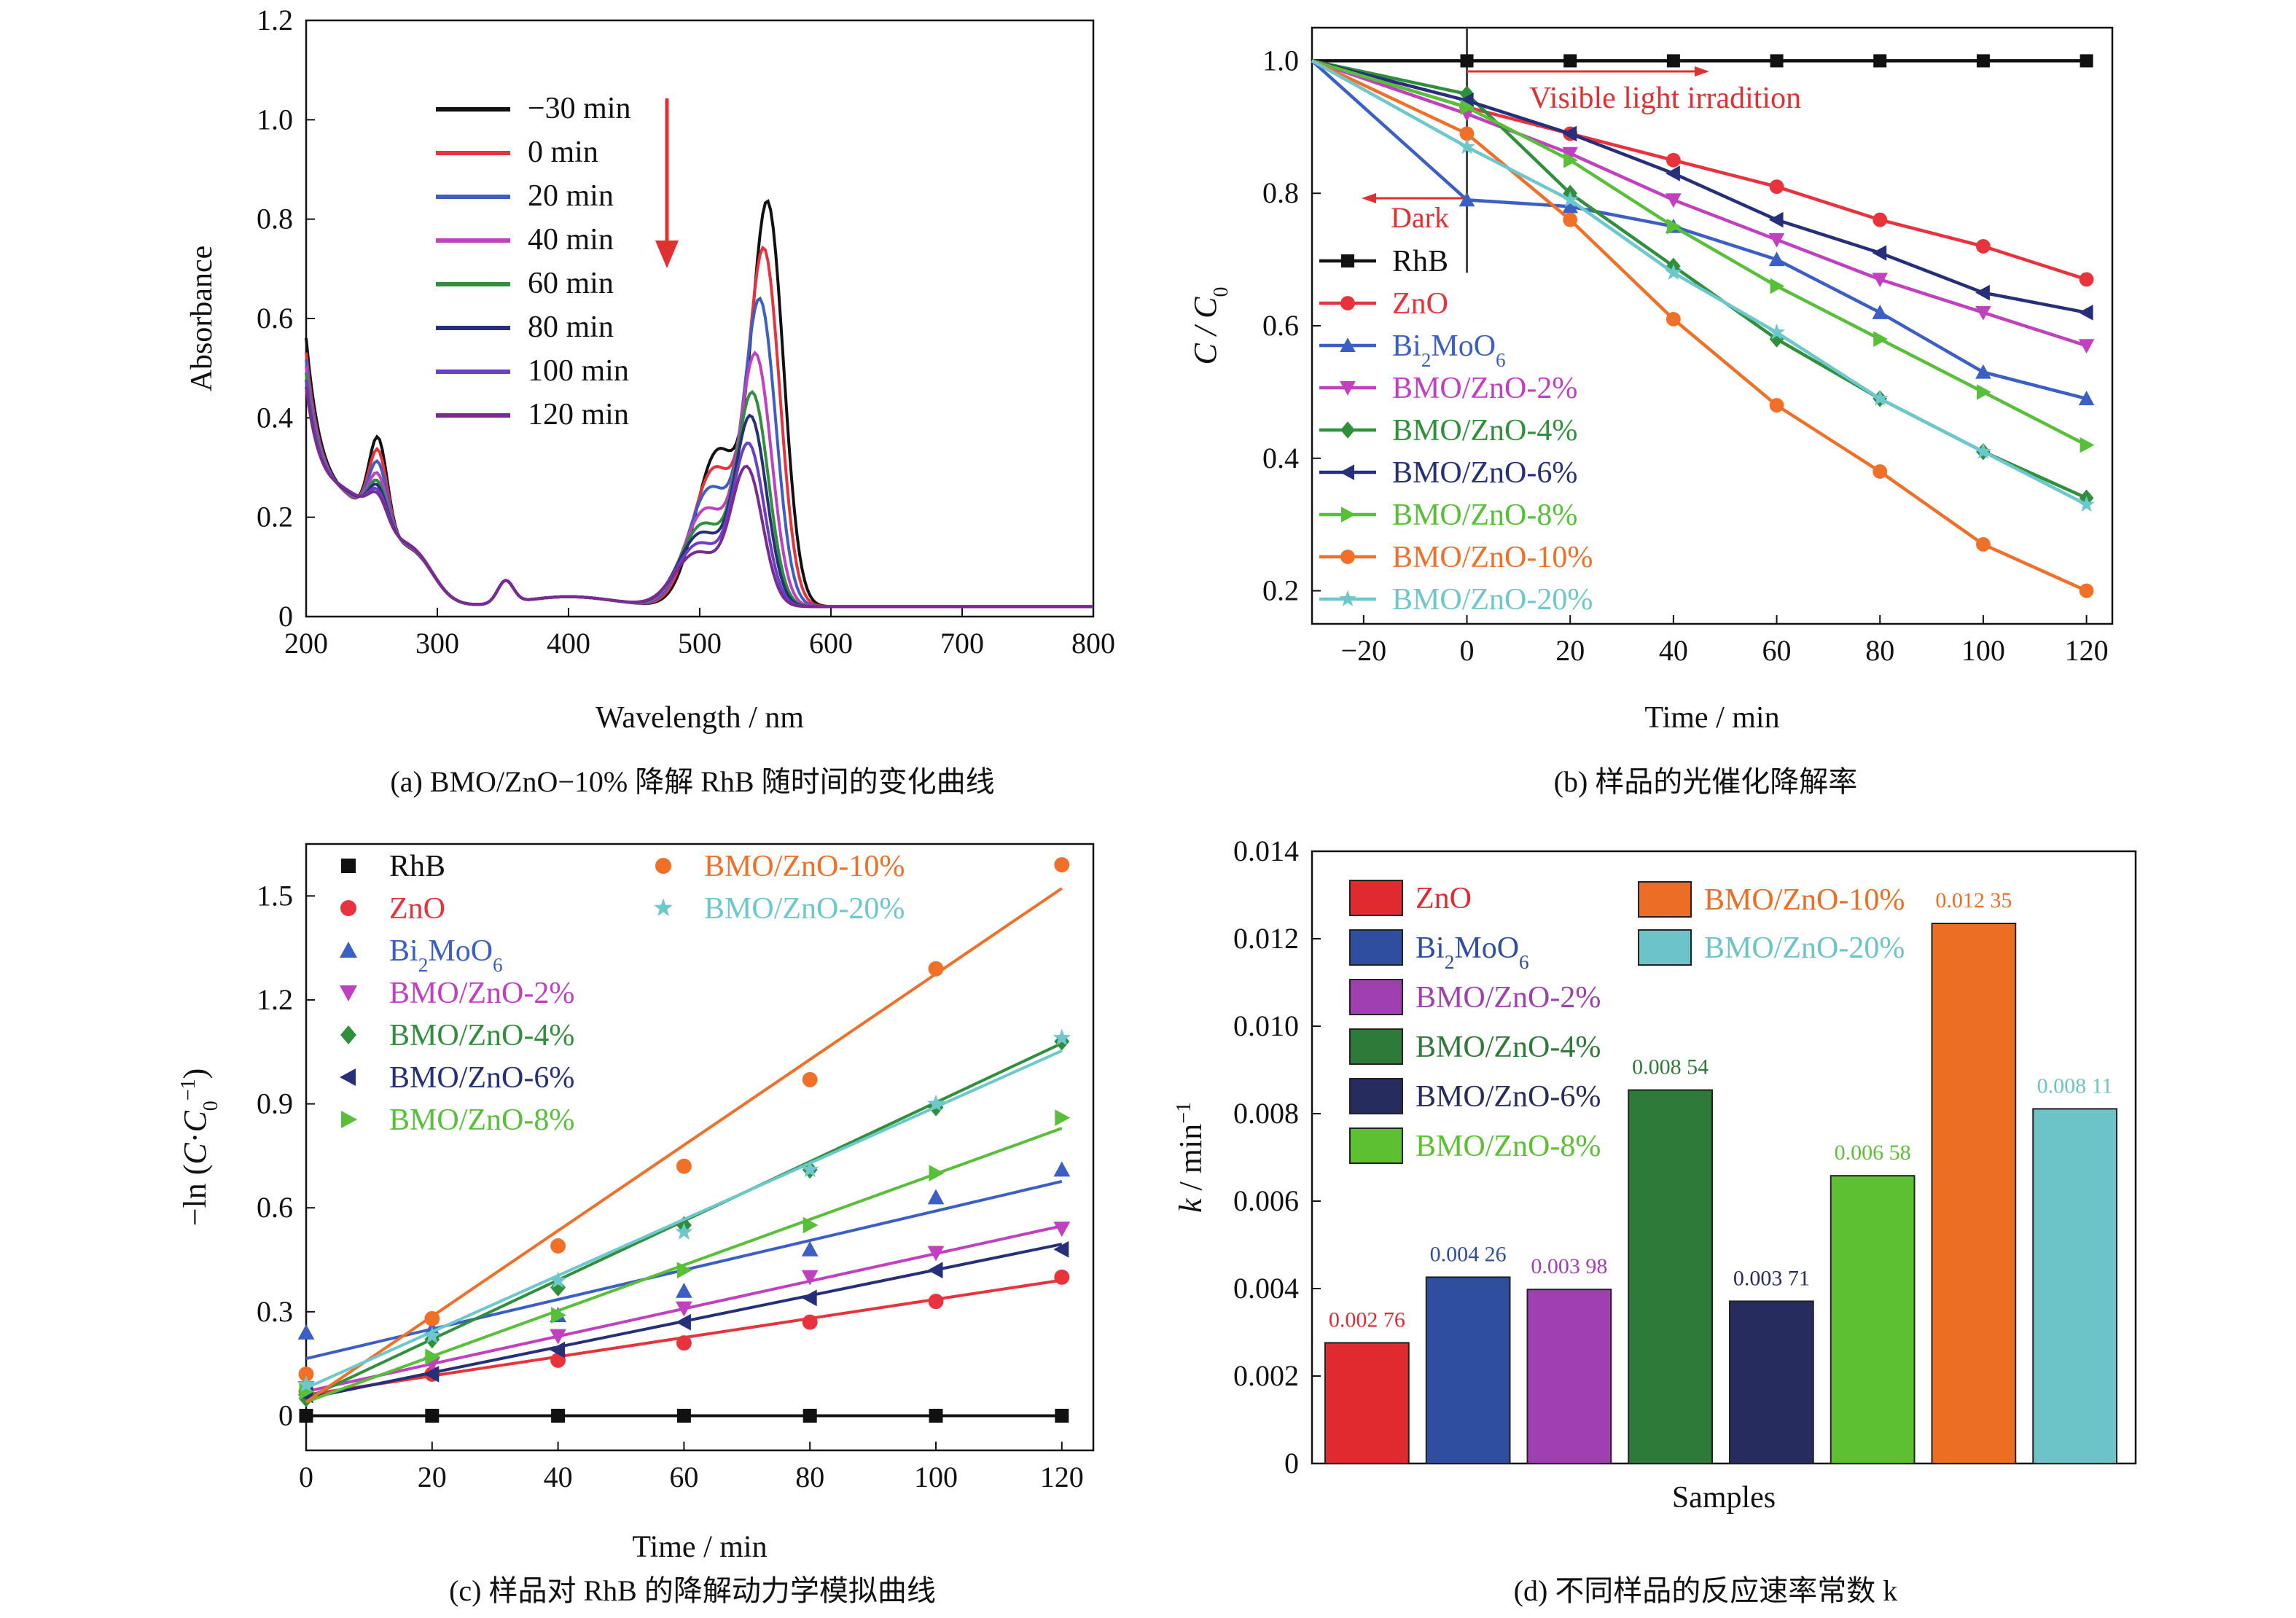  What do you see at coordinates (306, 1477) in the screenshot?
I see `x-tick-label: 0` at bounding box center [306, 1477].